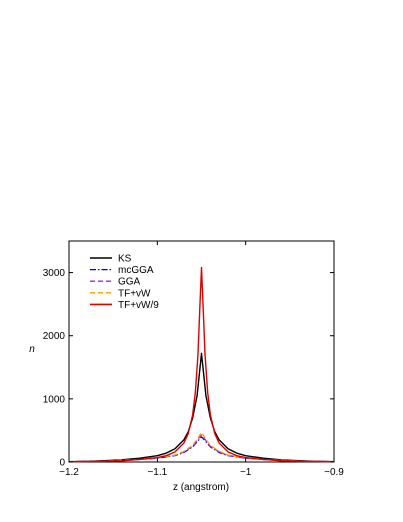 Image resolution: width=403 pixels, height=522 pixels. What do you see at coordinates (69, 472) in the screenshot?
I see `x-tick-label: −1.2` at bounding box center [69, 472].